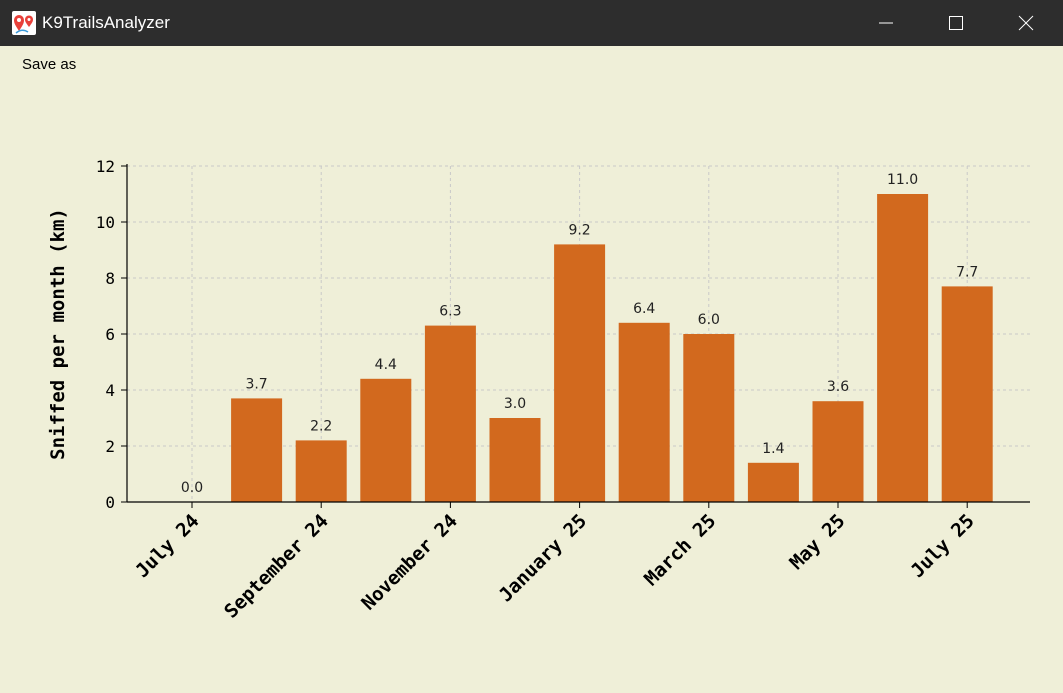  Describe the element at coordinates (838, 387) in the screenshot. I see `bar-value-label: 3.6` at that location.